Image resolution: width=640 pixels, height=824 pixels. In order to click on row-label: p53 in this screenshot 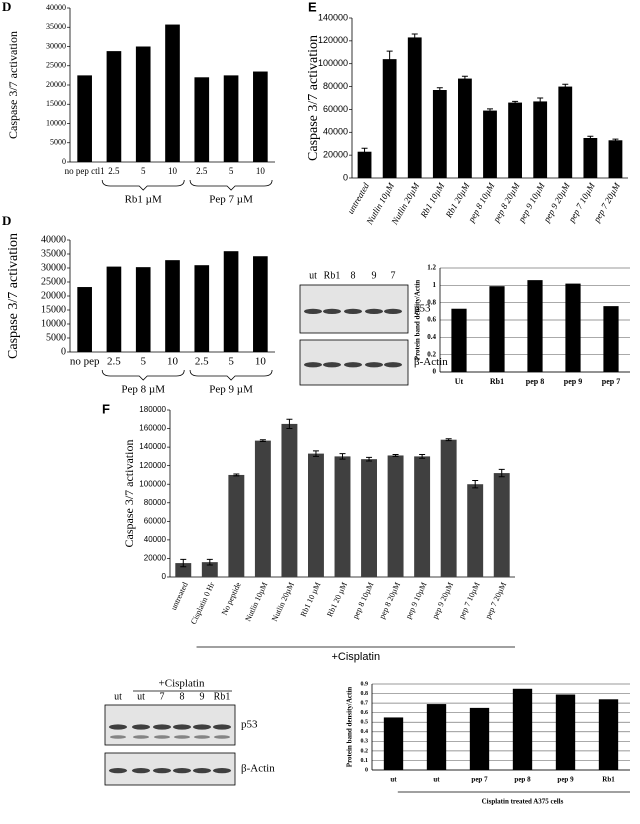, I will do `click(249, 725)`.